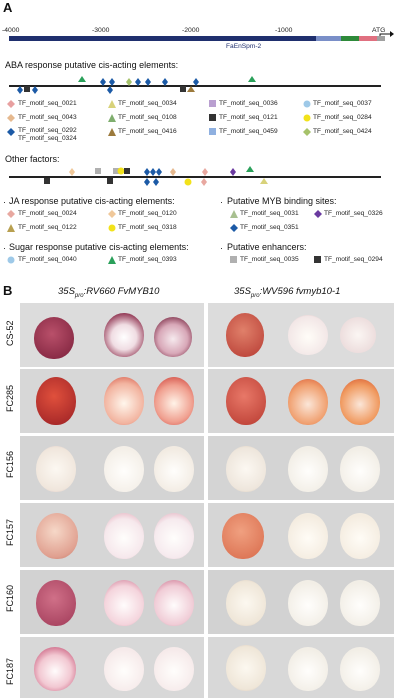 This screenshot has height=700, width=401. What do you see at coordinates (248, 117) in the screenshot?
I see `legend-label: TF_motif_seq_0121` at bounding box center [248, 117].